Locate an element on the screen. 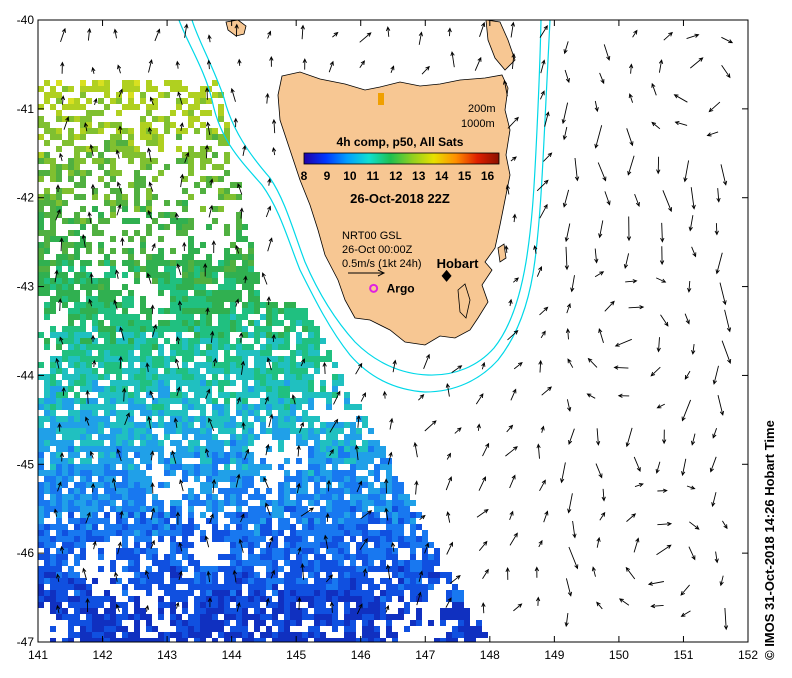 This screenshot has width=792, height=678. lat-tick-label: -45 is located at coordinates (26, 464).